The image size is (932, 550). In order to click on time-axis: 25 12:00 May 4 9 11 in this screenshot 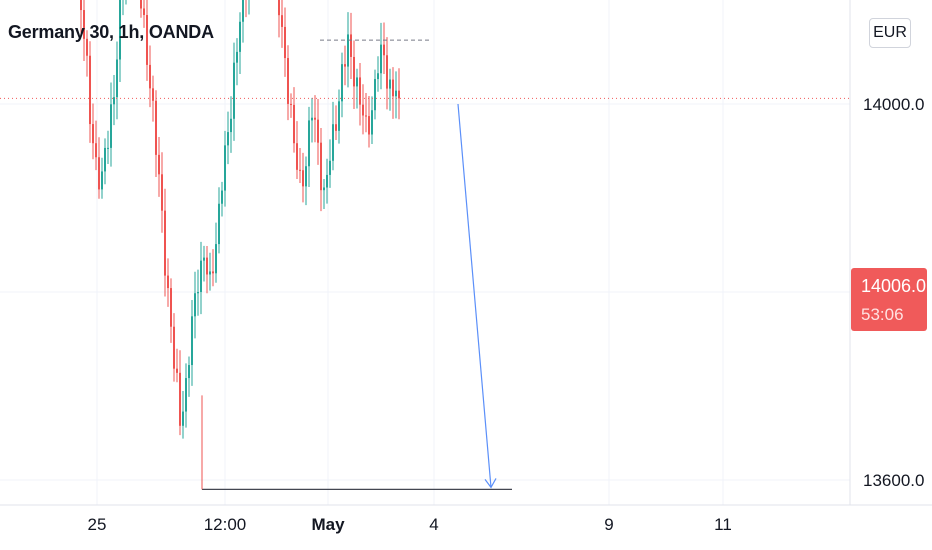, I will do `click(410, 524)`.